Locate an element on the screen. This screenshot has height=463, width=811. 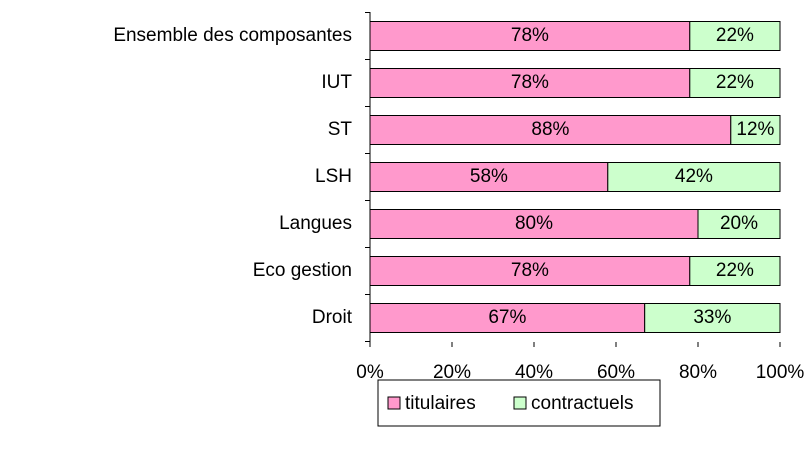
y-tick-label: LSH is located at coordinates (333, 176).